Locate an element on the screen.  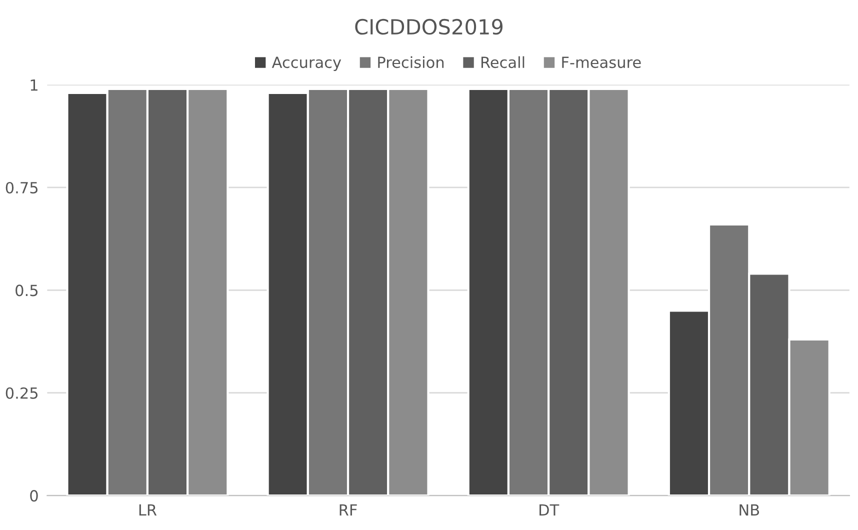
x-tick-label: RF is located at coordinates (348, 510).